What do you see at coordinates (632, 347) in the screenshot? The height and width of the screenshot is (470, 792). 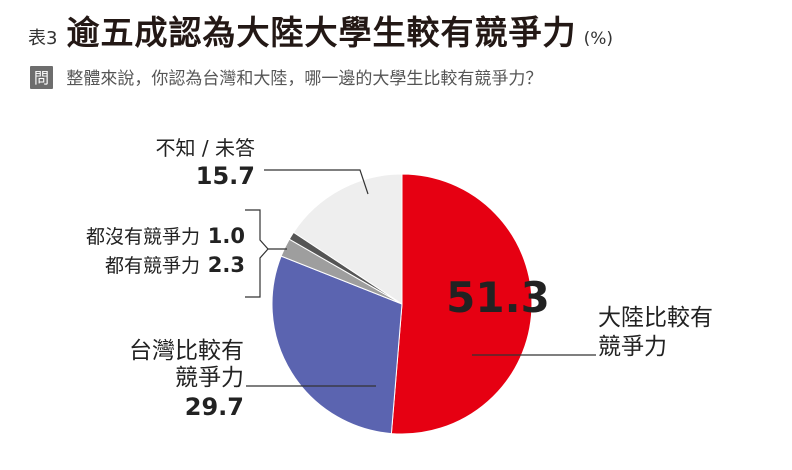 I see `mainland-label-line2: 競爭力` at bounding box center [632, 347].